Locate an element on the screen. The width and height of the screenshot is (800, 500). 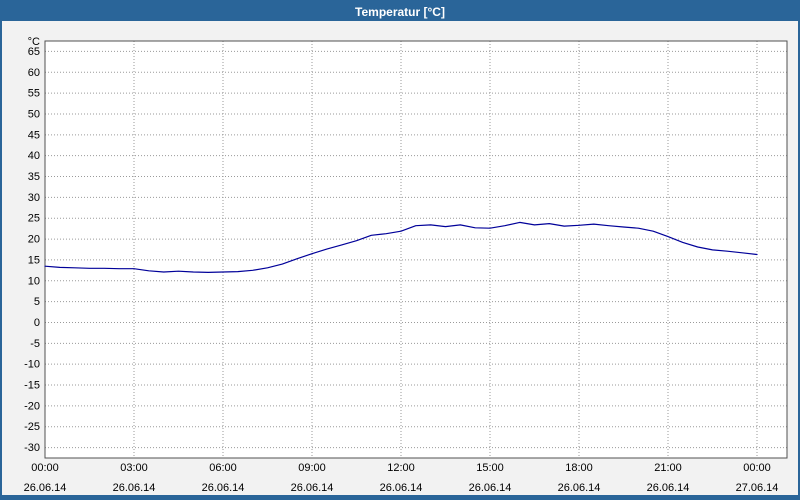
window-title: Temperatur [°C] is located at coordinates (400, 11).